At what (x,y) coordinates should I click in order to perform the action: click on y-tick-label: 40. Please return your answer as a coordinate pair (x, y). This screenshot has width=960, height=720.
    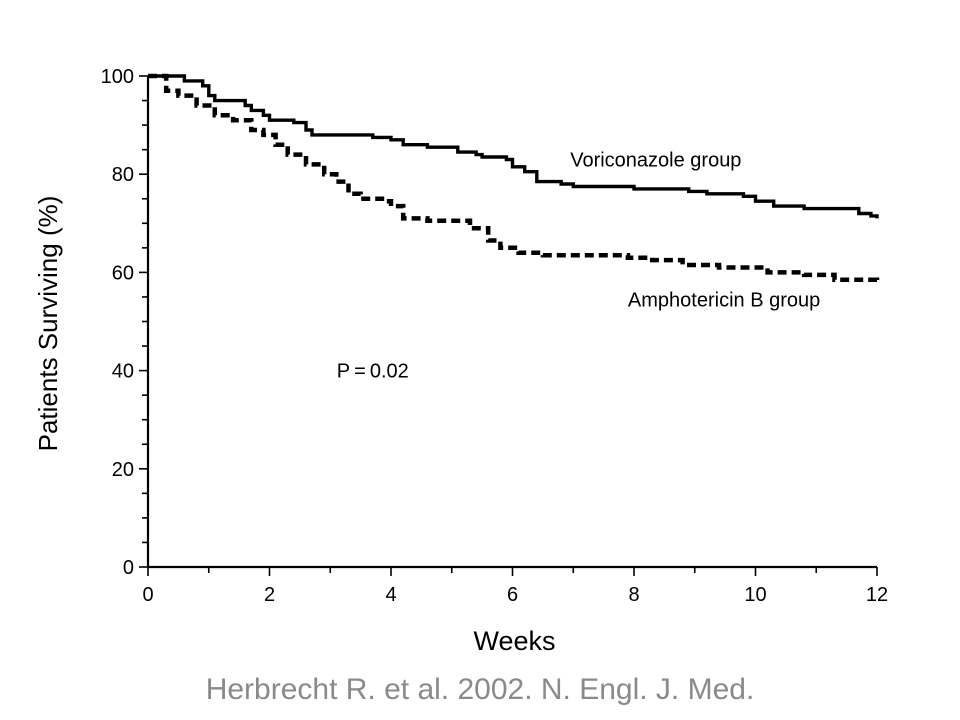
    Looking at the image, I should click on (123, 372).